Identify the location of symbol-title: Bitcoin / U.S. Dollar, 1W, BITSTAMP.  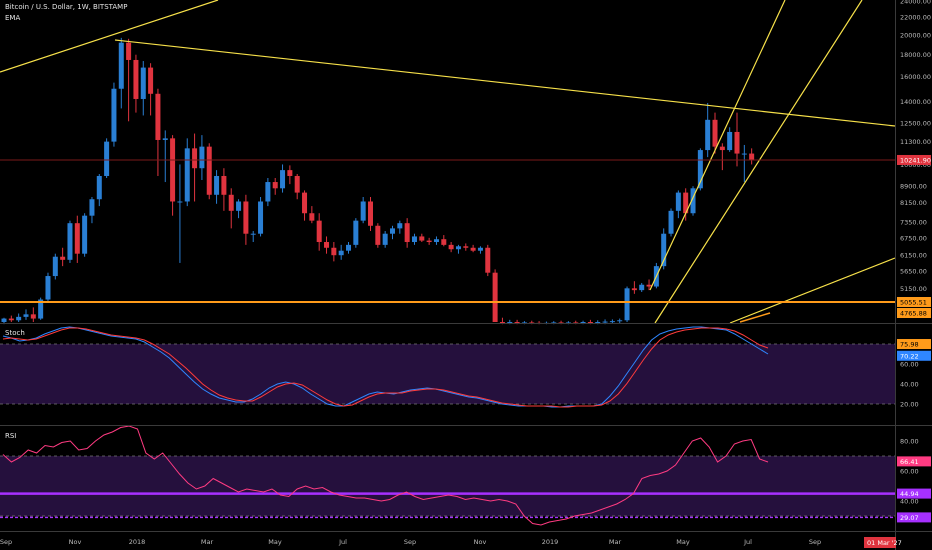
(66, 7).